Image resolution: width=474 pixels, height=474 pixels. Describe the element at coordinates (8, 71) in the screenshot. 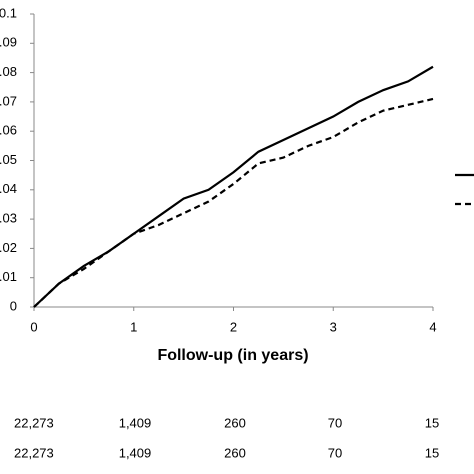

I see `y-tick-label: 0.08` at that location.